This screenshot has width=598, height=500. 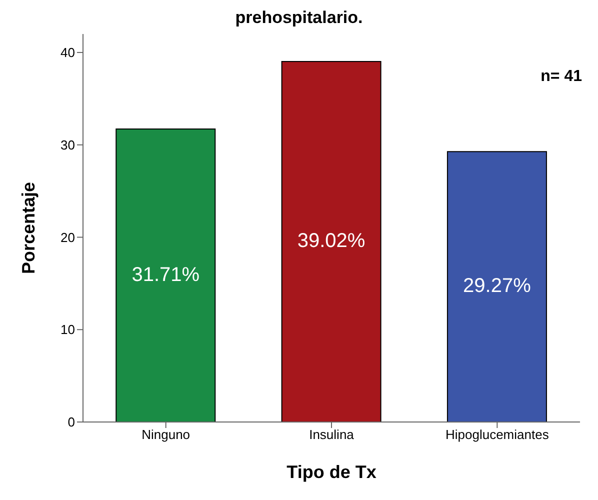 What do you see at coordinates (67, 52) in the screenshot?
I see `y-tick-label: 40` at bounding box center [67, 52].